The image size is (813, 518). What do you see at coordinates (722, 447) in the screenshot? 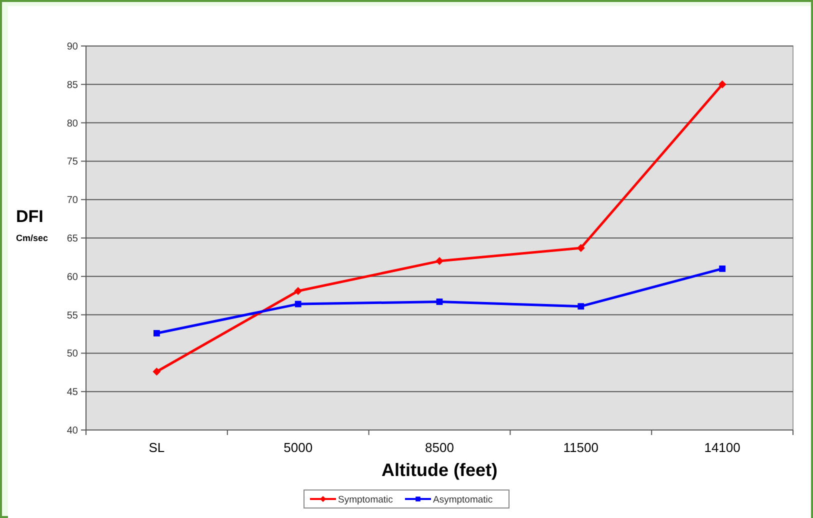
I see `x-tick-label: 14100` at bounding box center [722, 447].